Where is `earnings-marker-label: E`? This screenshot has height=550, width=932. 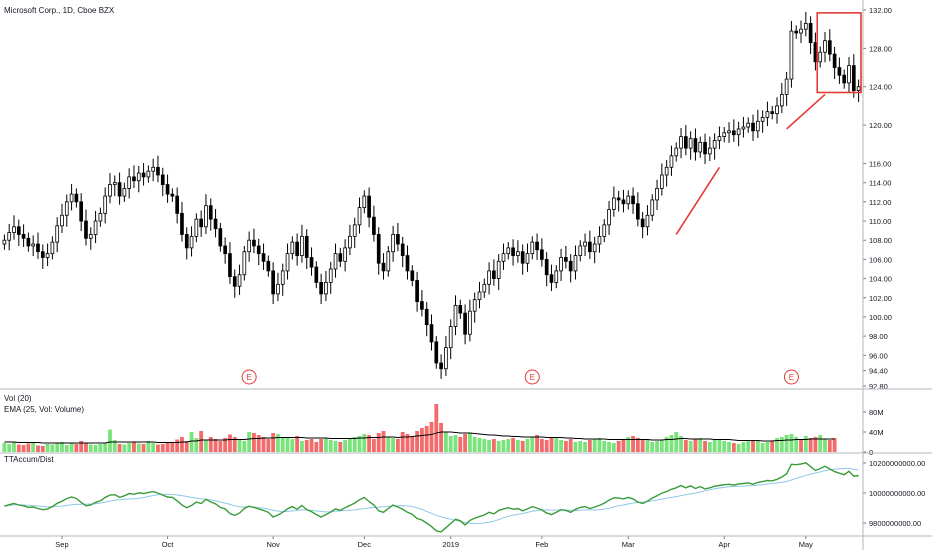 earnings-marker-label: E is located at coordinates (532, 377).